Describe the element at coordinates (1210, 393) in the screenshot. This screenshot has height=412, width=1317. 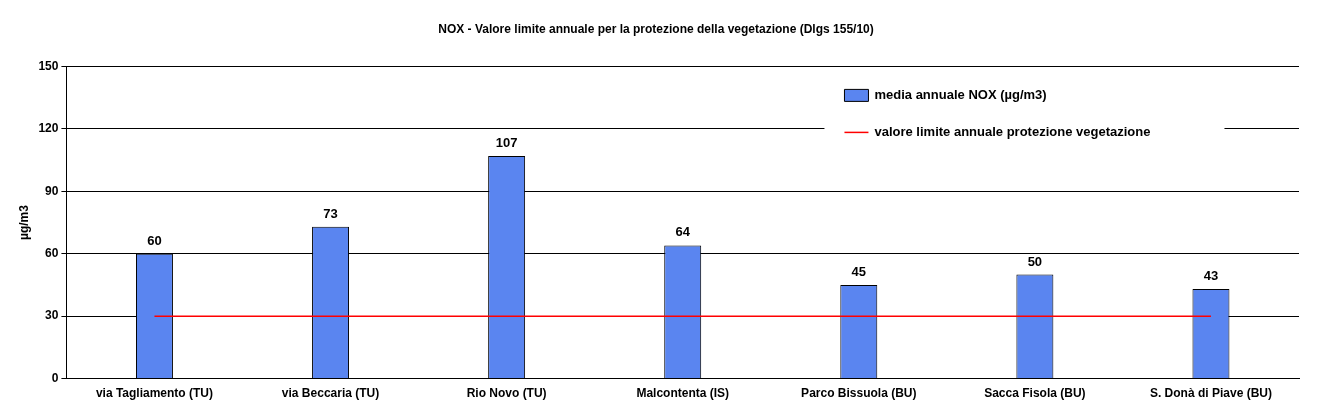
I see `x-tick-label: S. Donà di Piave (BU)` at that location.